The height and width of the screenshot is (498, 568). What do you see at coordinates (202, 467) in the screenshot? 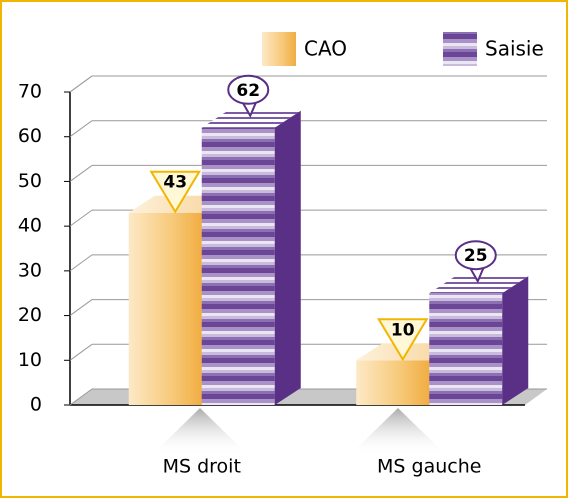
I see `x-tick-label: MS droit` at bounding box center [202, 467].